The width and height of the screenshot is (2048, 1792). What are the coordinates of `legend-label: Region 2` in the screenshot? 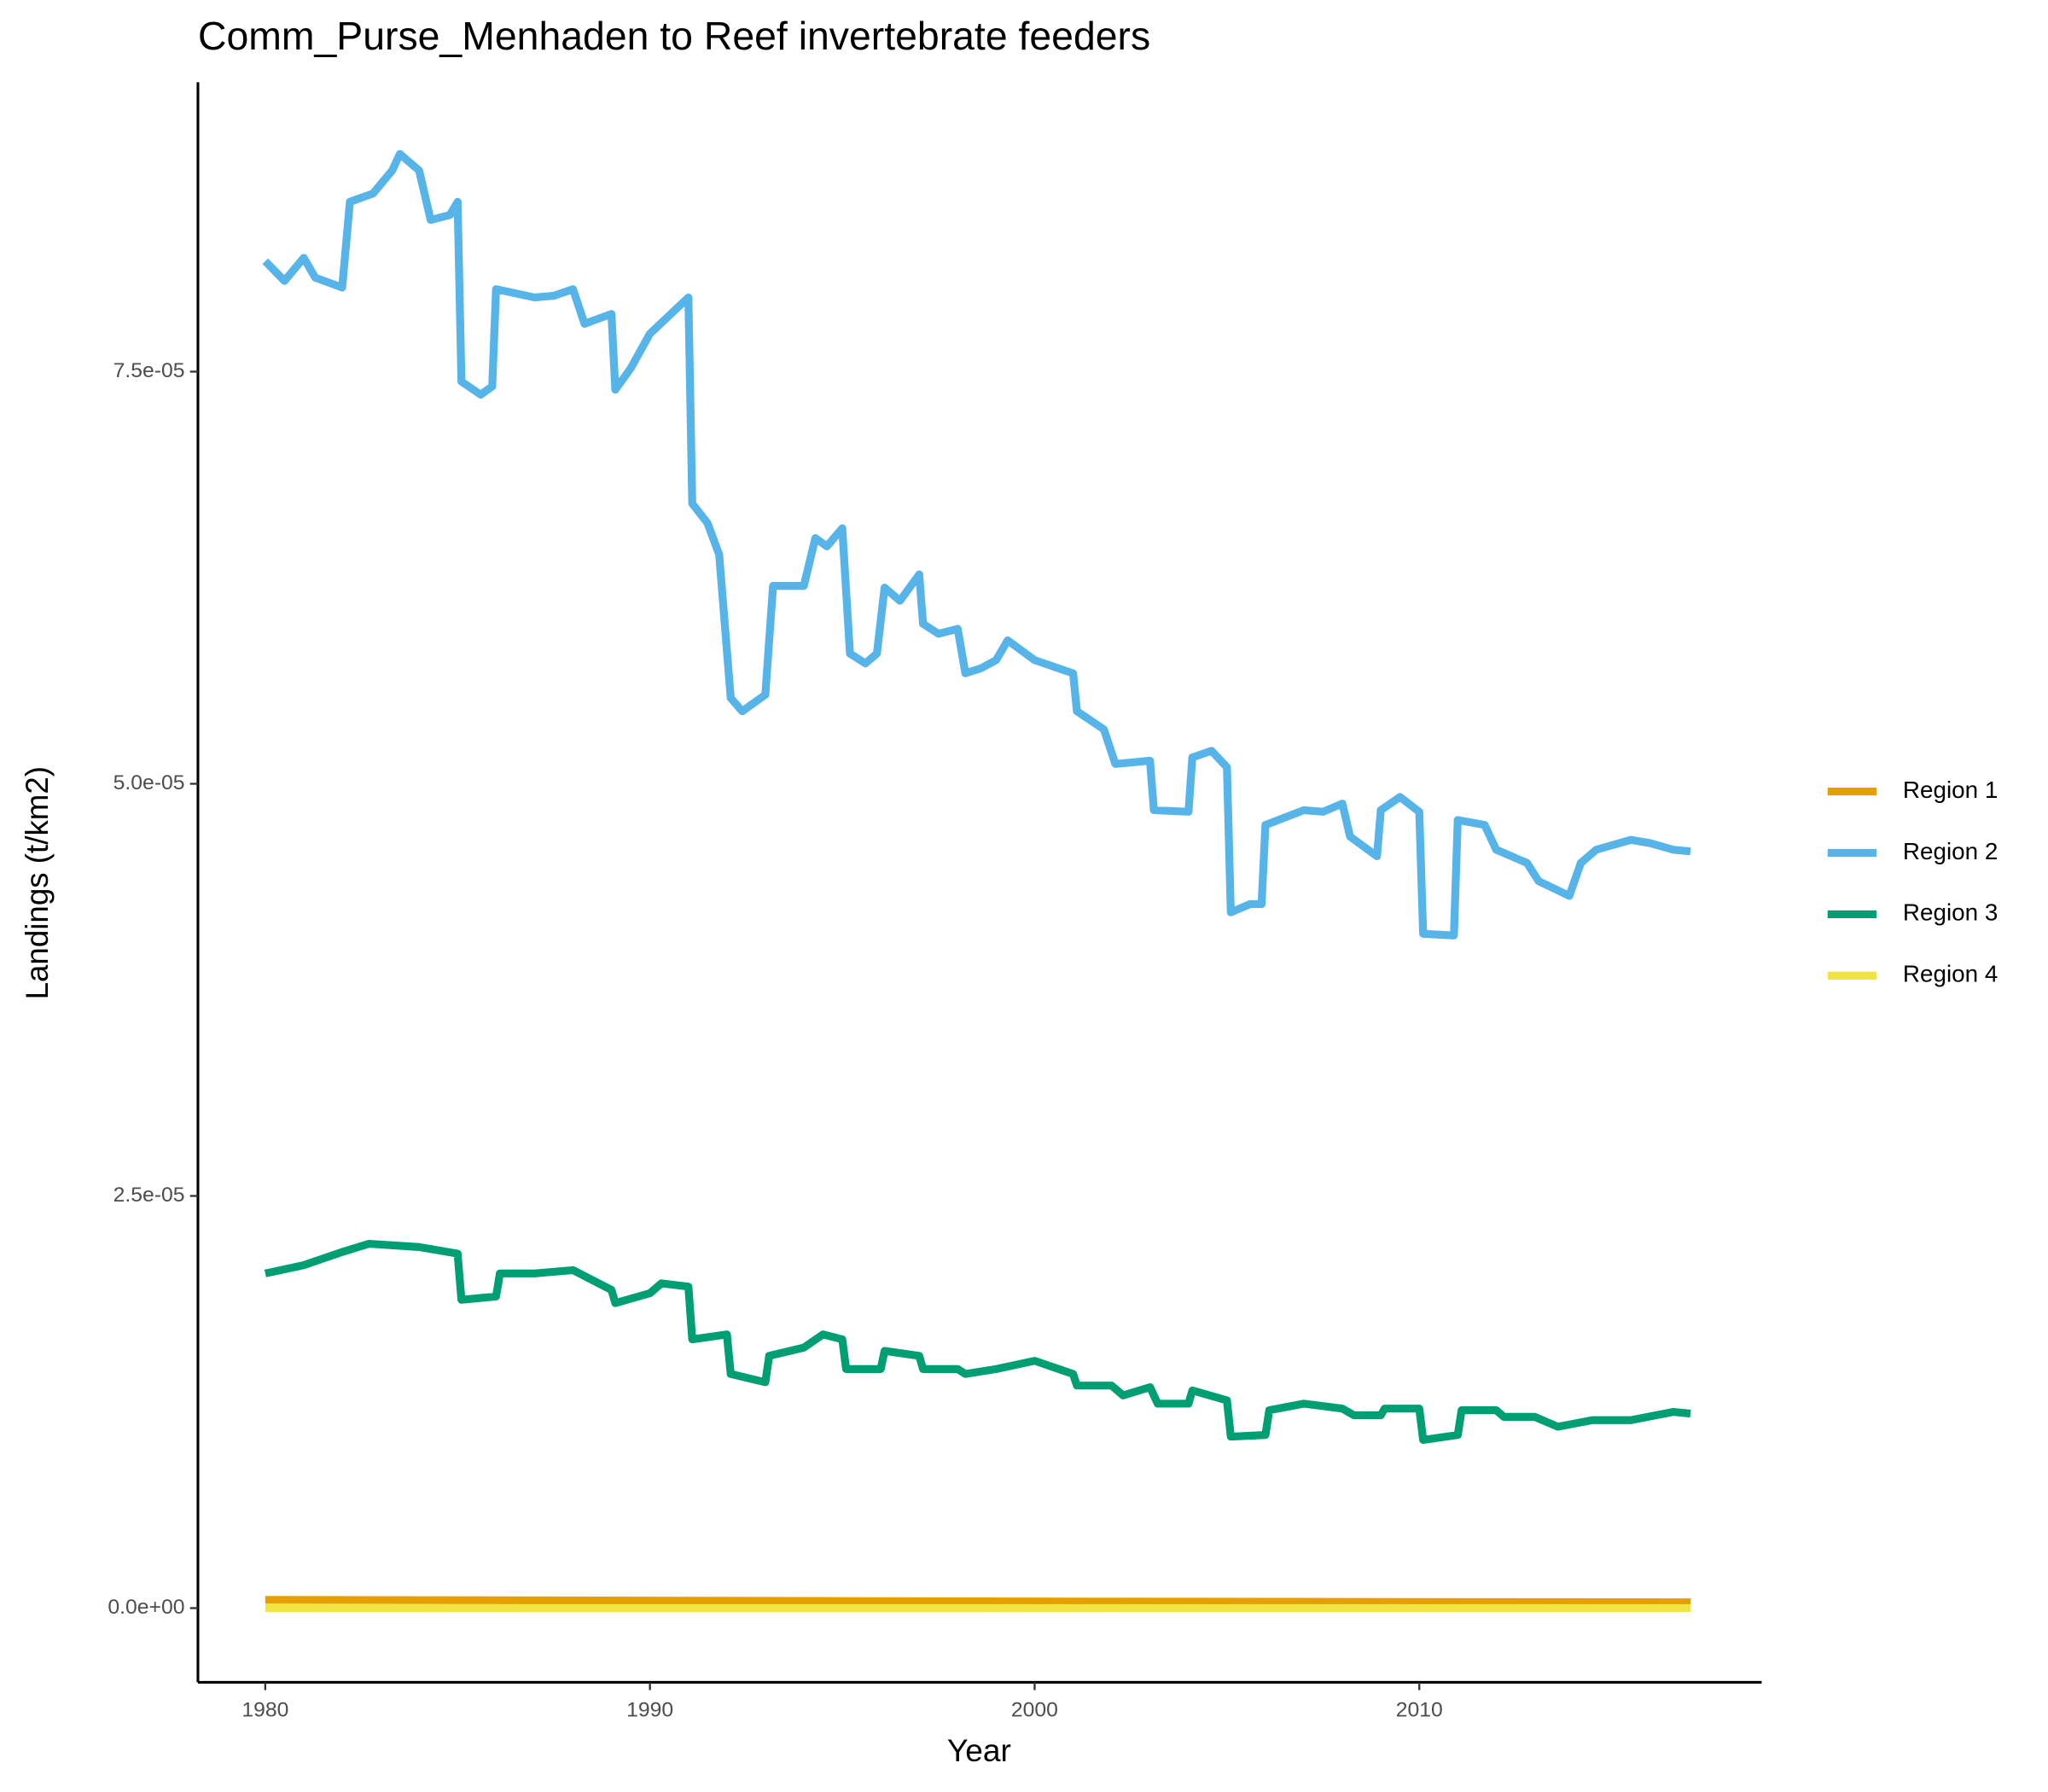 It's located at (1951, 851).